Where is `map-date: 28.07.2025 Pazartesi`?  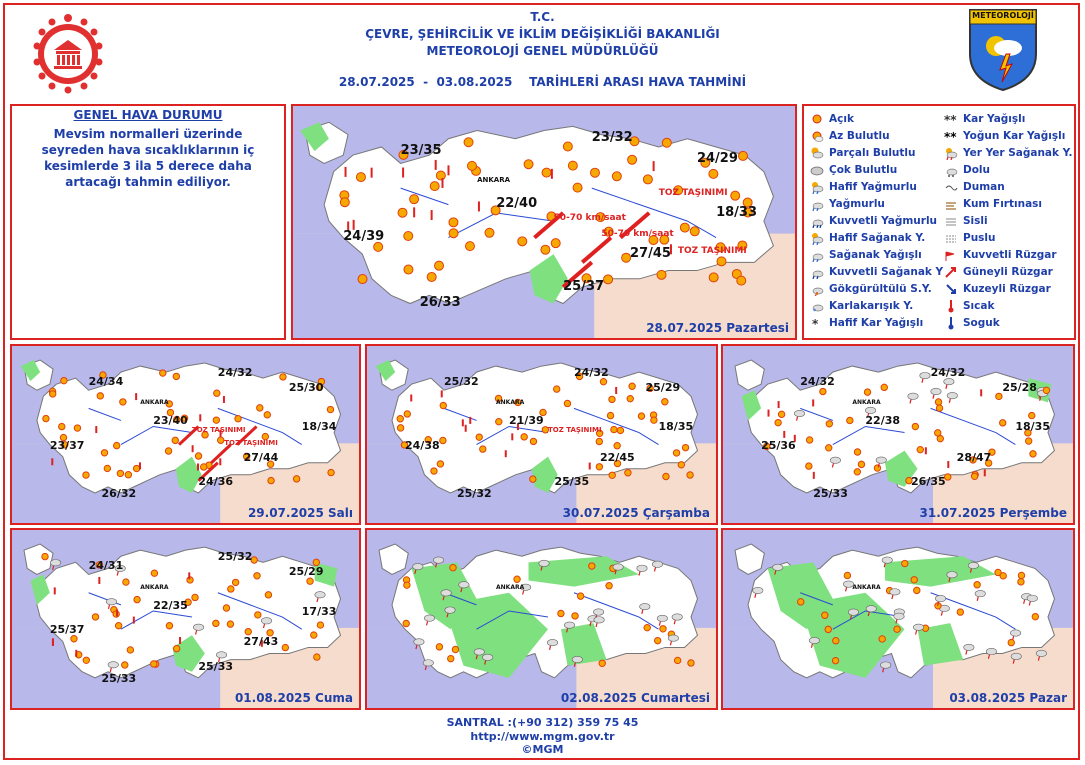
map-date: 28.07.2025 Pazartesi is located at coordinates (717, 328).